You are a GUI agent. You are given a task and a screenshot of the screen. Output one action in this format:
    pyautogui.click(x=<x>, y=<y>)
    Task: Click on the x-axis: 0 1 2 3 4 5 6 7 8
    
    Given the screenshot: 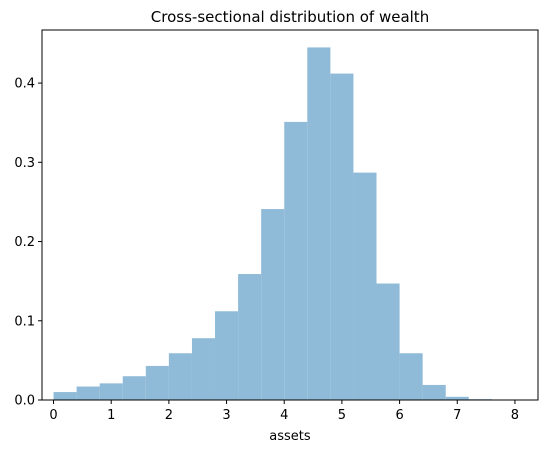 What is the action you would take?
    pyautogui.click(x=284, y=411)
    